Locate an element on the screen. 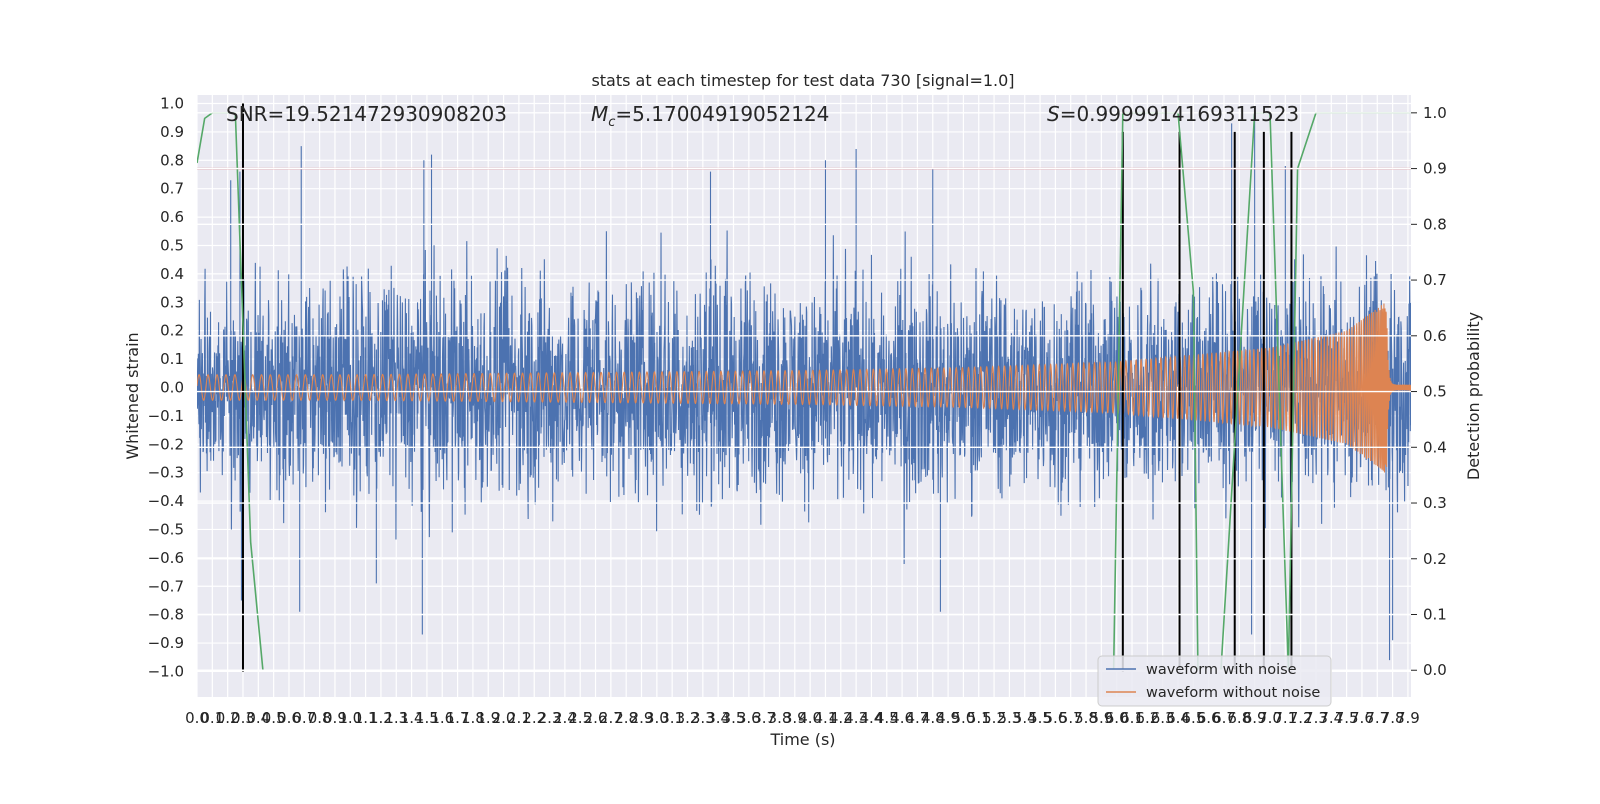 This screenshot has height=804, width=1600. x-tick-label: 4.7 is located at coordinates (917, 718).